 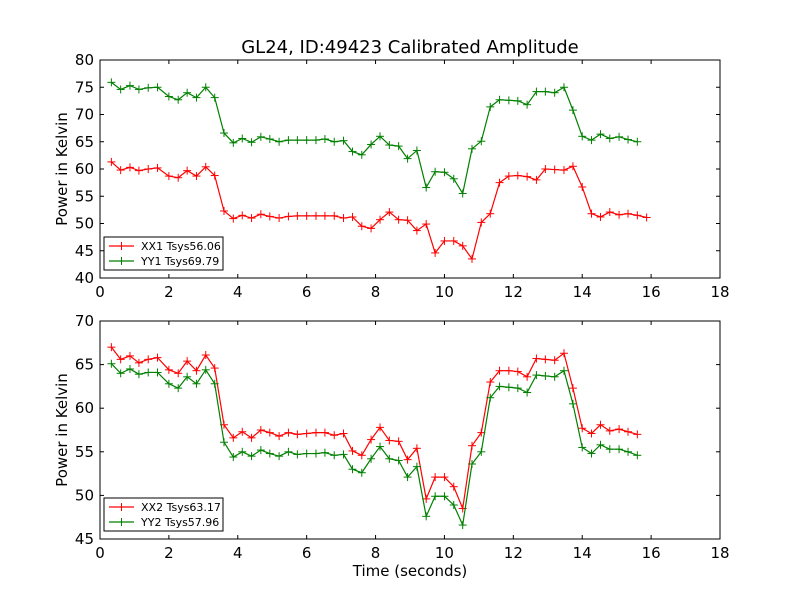 I want to click on x-tick-label: 2, so click(x=169, y=553).